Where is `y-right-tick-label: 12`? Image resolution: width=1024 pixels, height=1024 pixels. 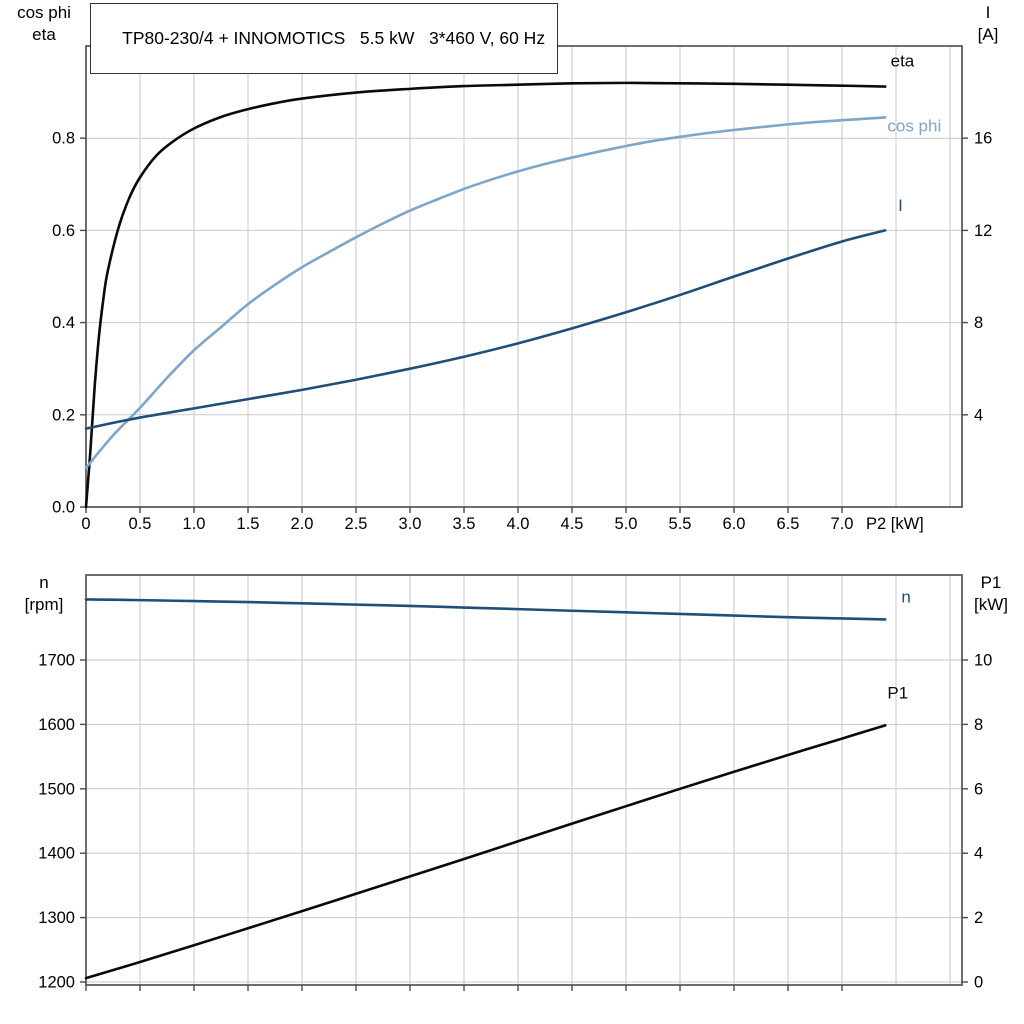
y-right-tick-label: 12 is located at coordinates (983, 231).